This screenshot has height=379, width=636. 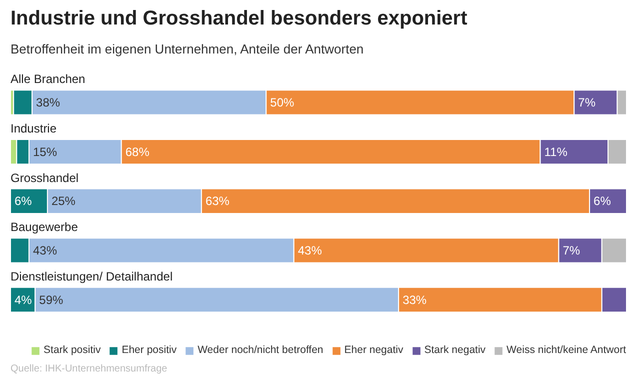 What do you see at coordinates (51, 299) in the screenshot?
I see `data-label: 59%` at bounding box center [51, 299].